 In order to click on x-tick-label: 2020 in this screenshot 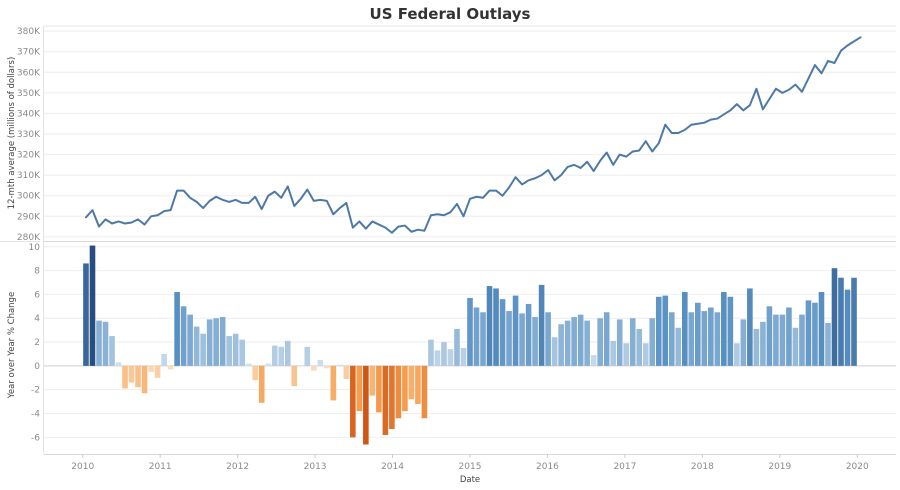, I will do `click(857, 467)`.